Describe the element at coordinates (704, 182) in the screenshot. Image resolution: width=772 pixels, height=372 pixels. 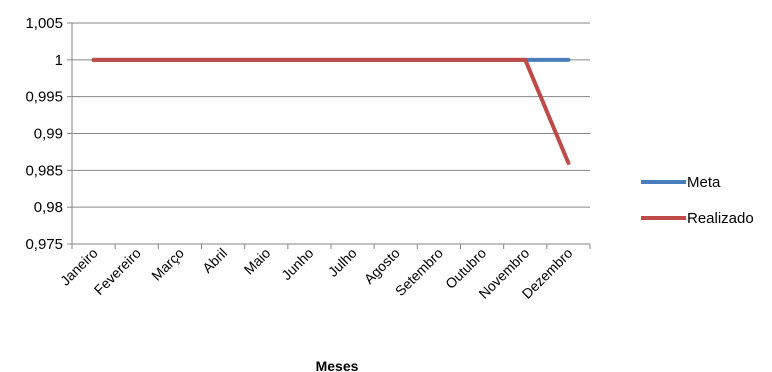
I see `legend-label-meta: Meta` at that location.